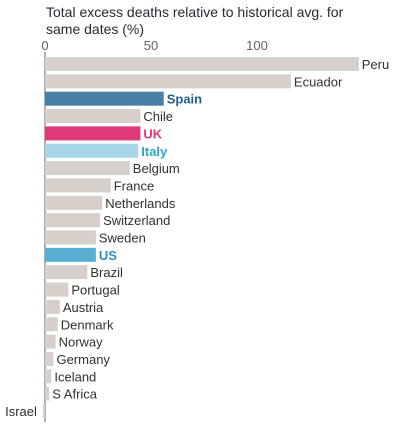 The height and width of the screenshot is (440, 400). Describe the element at coordinates (257, 45) in the screenshot. I see `x-tick-label: 100` at that location.